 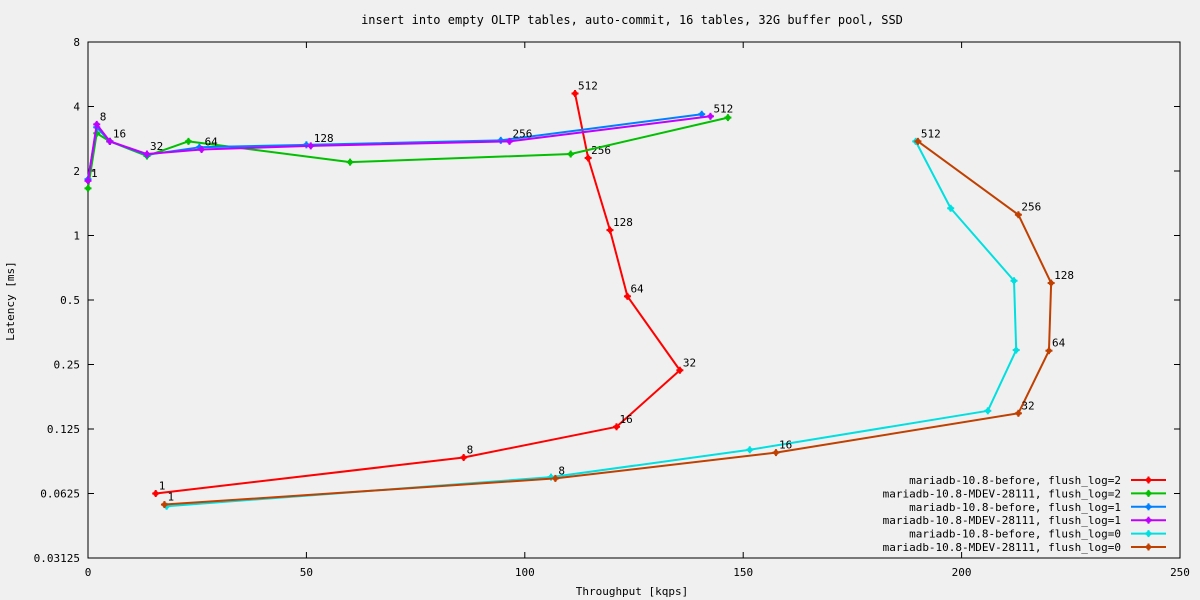 I want to click on legend-item: mariadb-10.8-MDEV-28111, flush_log=1, so click(x=1024, y=520).